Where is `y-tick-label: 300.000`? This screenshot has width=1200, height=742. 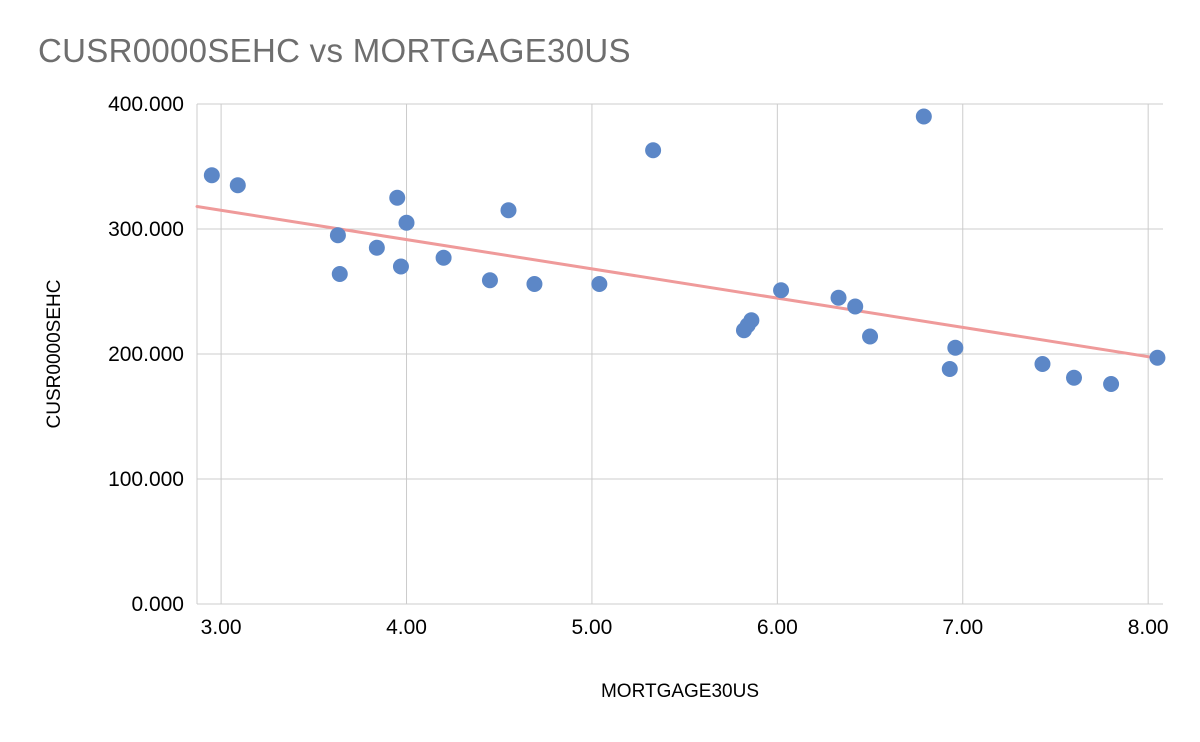
y-tick-label: 300.000 is located at coordinates (146, 229).